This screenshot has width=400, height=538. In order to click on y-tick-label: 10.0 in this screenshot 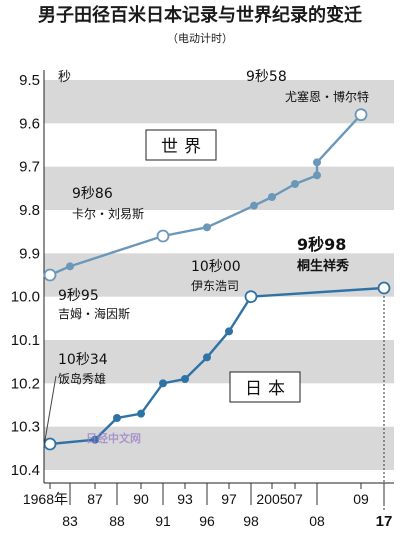, I will do `click(25, 297)`.